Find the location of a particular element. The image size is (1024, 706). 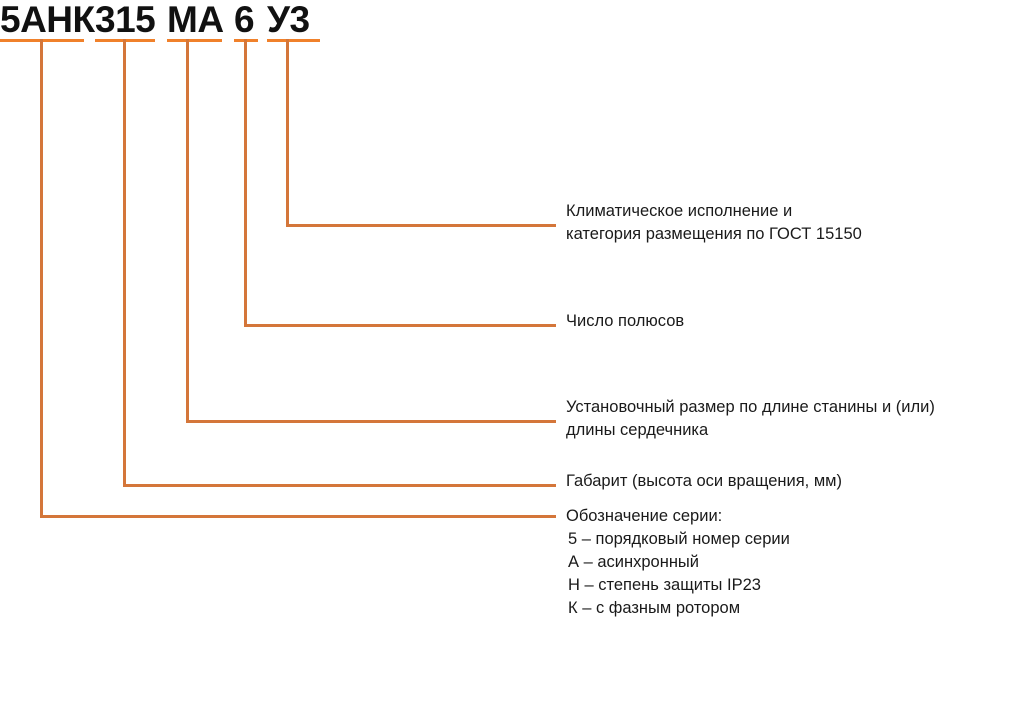

designation-segment-frame: 315 is located at coordinates (125, 20).